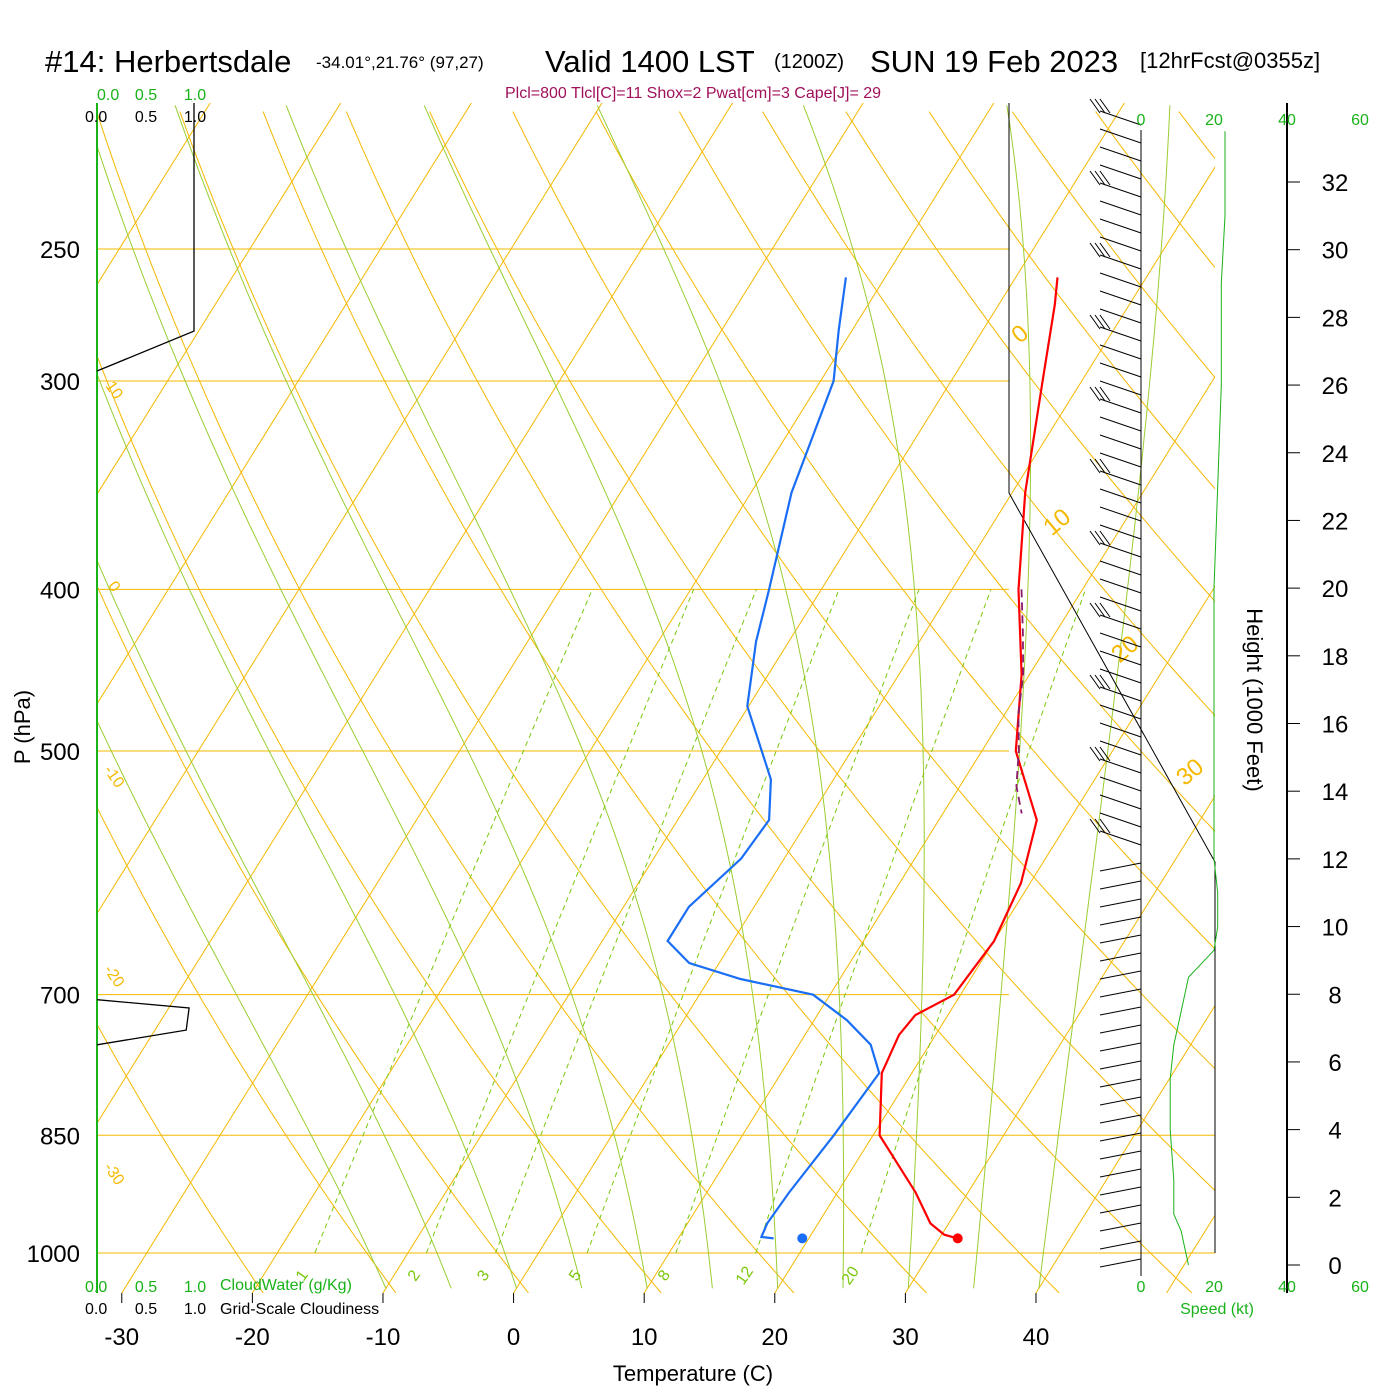 The width and height of the screenshot is (1400, 1400). What do you see at coordinates (113, 1174) in the screenshot?
I see `isotherm-label: -30` at bounding box center [113, 1174].